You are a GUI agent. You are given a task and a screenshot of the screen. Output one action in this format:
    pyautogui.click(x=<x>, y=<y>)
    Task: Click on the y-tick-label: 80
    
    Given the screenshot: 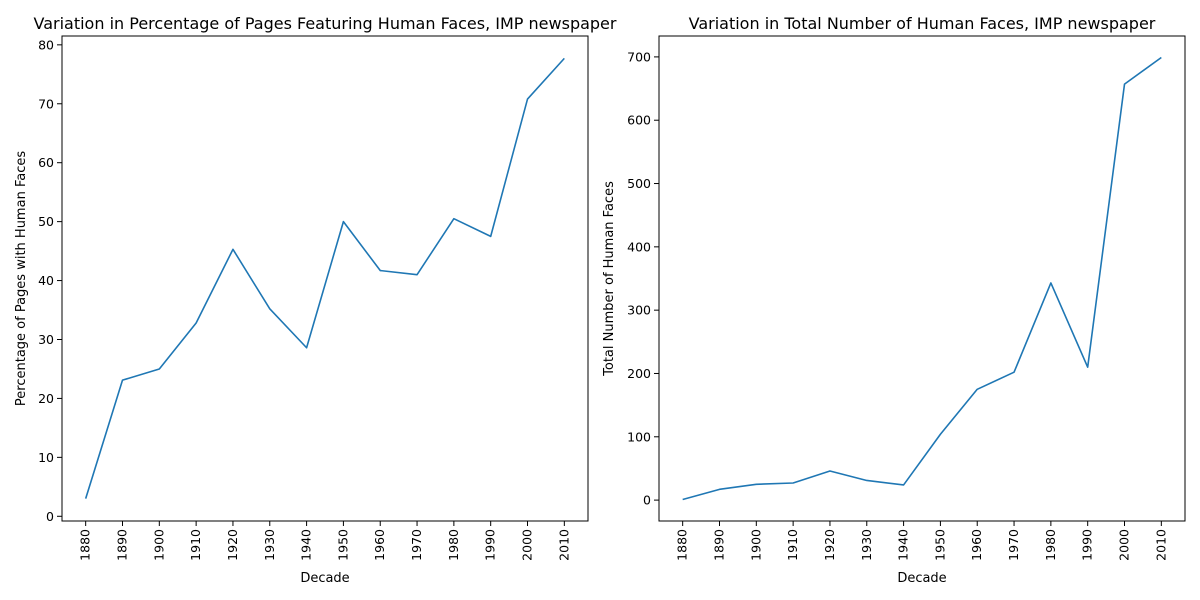 What is the action you would take?
    pyautogui.click(x=46, y=44)
    